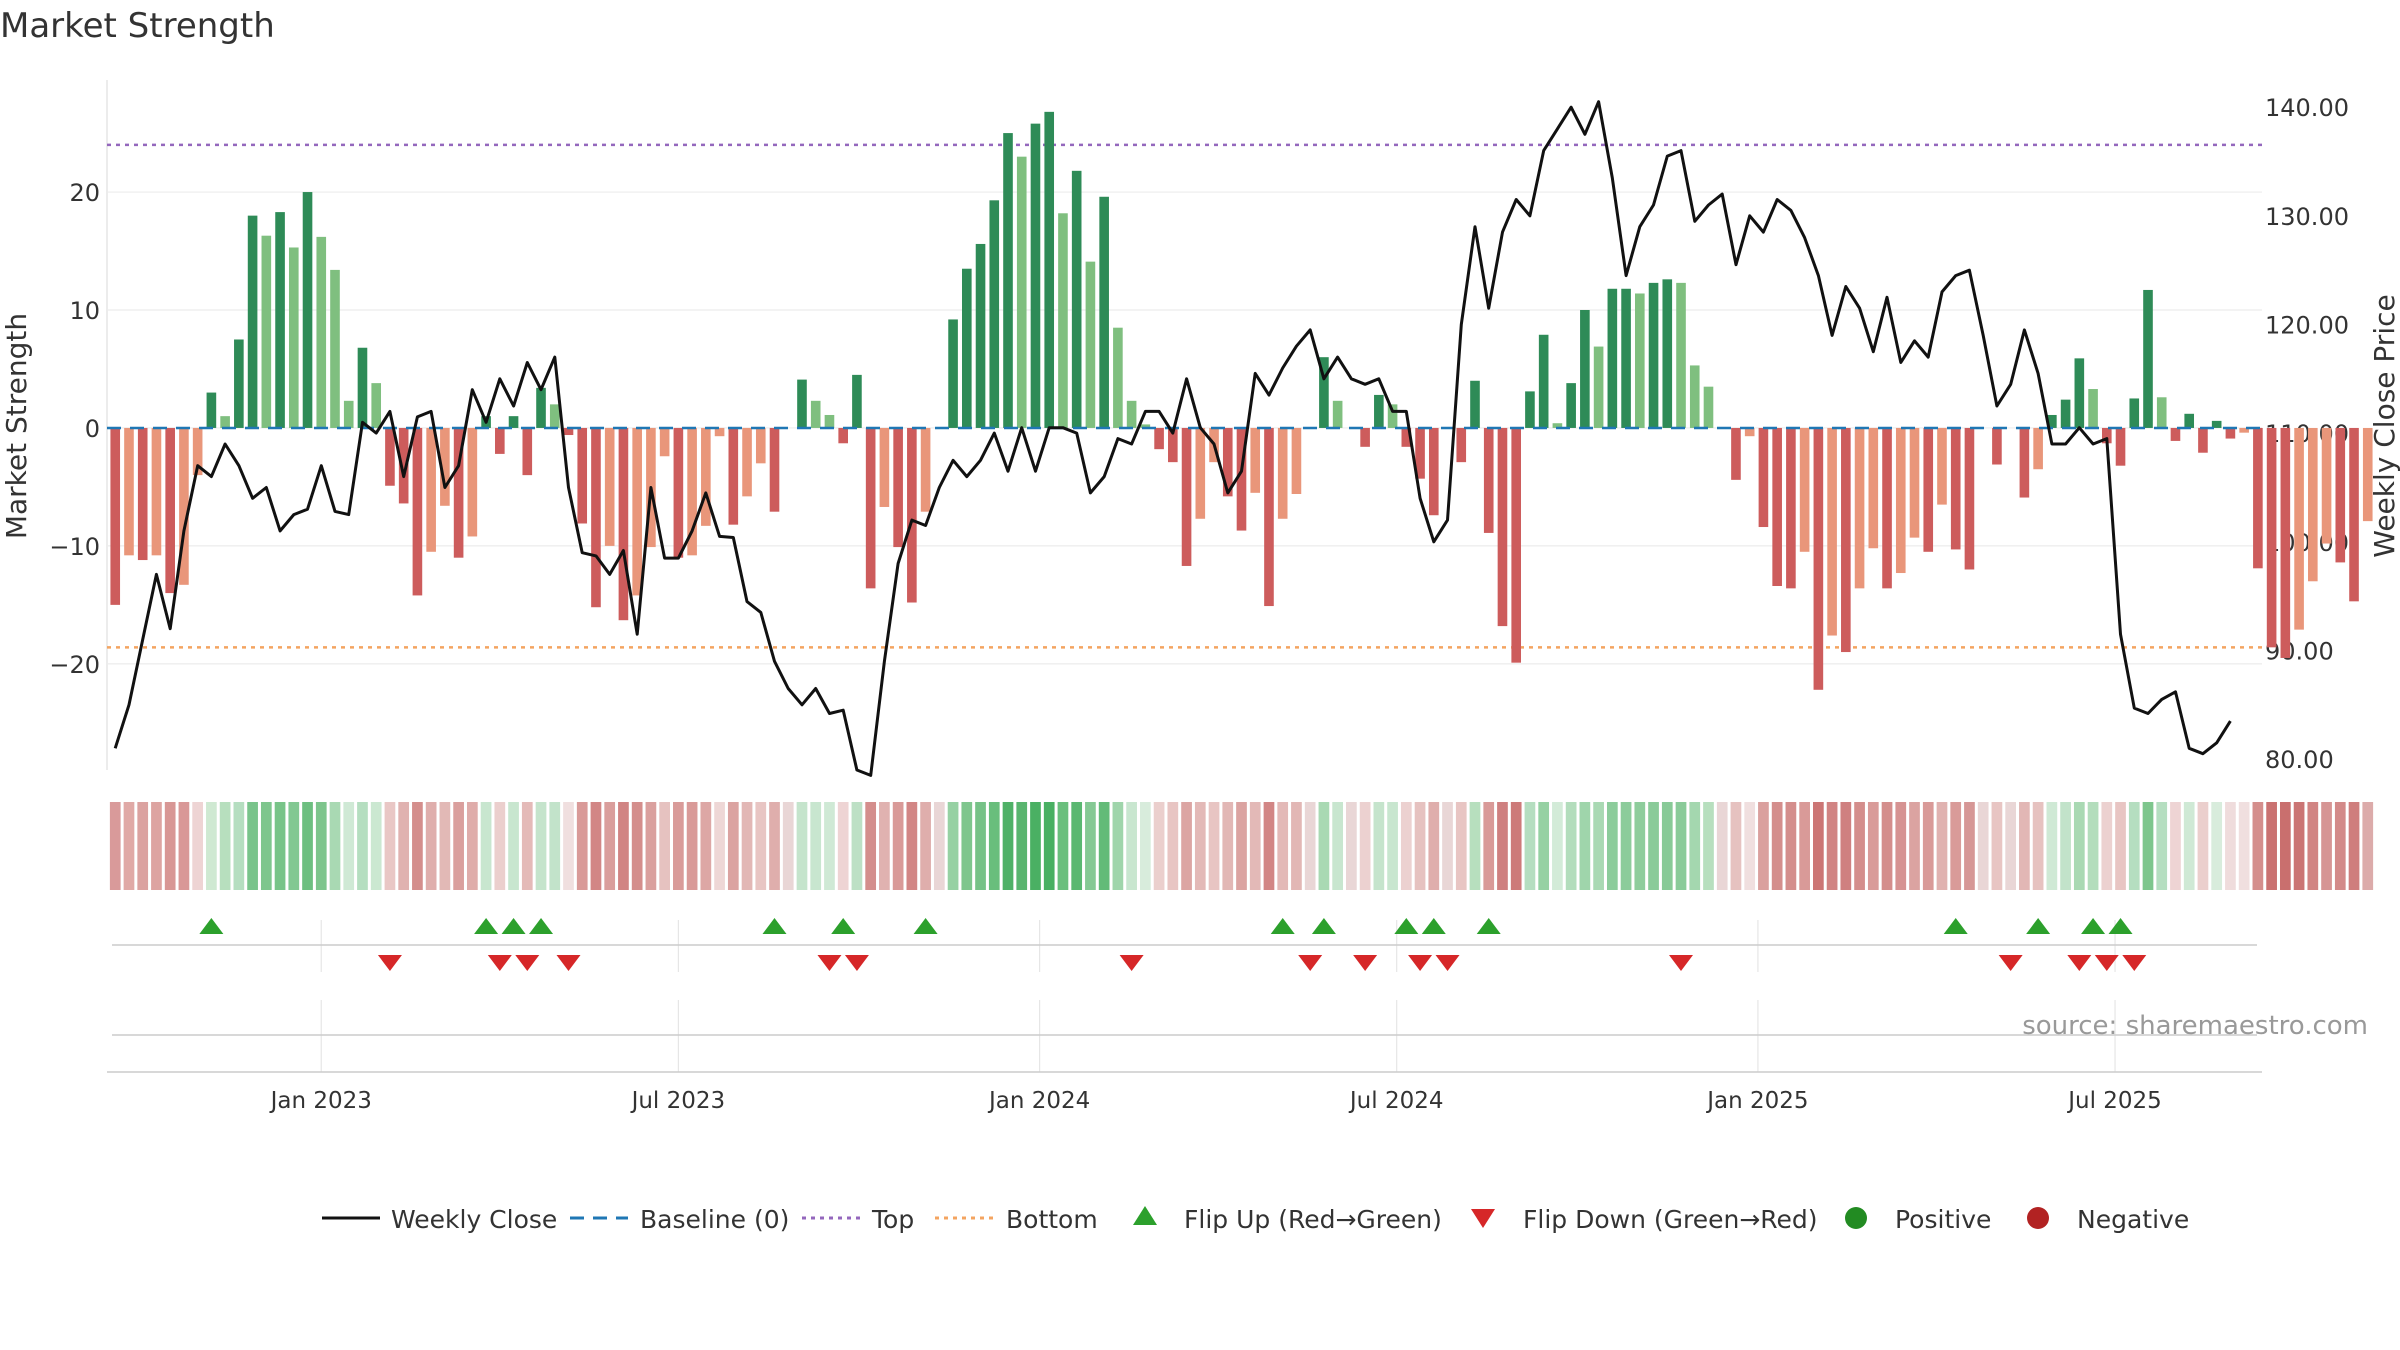  Describe the element at coordinates (2299, 651) in the screenshot. I see `right-tick-label: 90.00` at that location.